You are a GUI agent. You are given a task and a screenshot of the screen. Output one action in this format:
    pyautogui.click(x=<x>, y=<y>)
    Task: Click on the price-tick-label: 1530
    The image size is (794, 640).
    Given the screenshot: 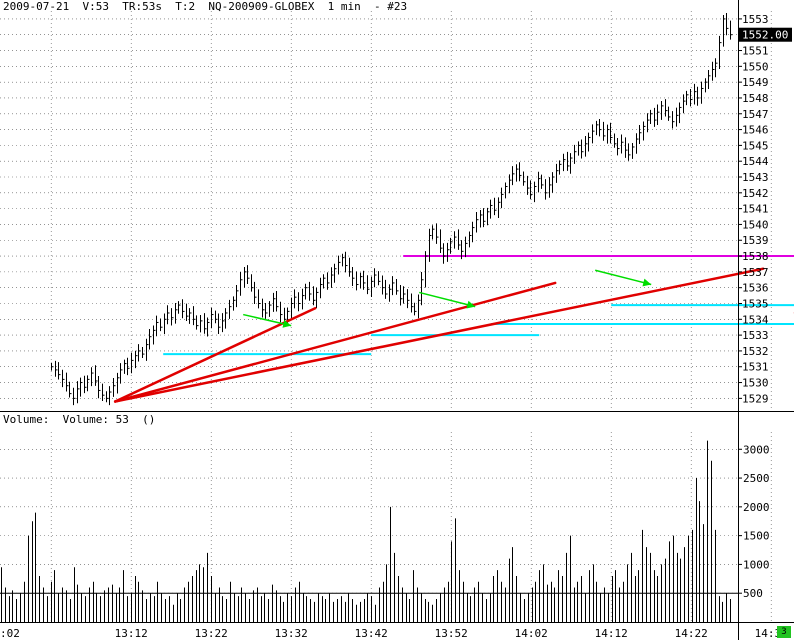 What is the action you would take?
    pyautogui.click(x=755, y=383)
    